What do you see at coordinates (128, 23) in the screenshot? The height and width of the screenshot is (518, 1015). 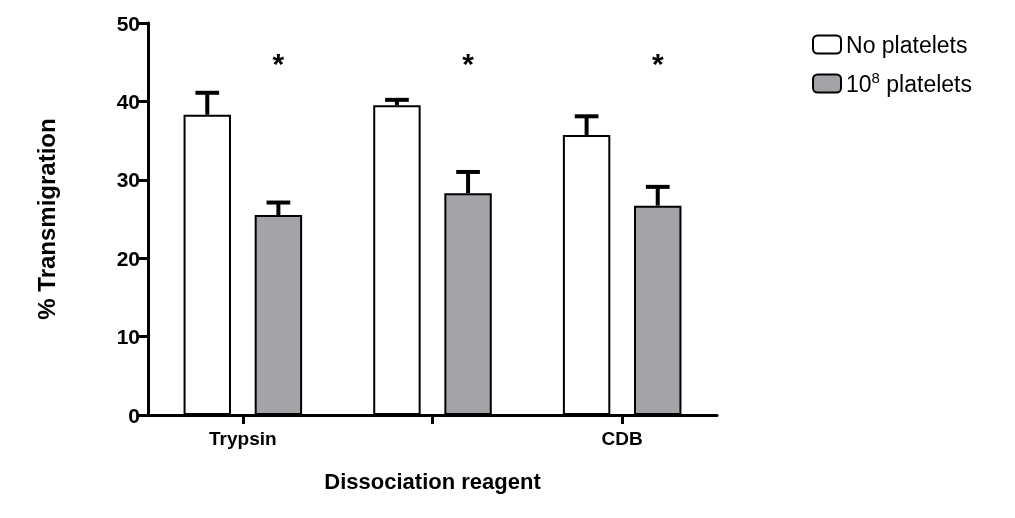 I see `y-tick-label: 50` at bounding box center [128, 23].